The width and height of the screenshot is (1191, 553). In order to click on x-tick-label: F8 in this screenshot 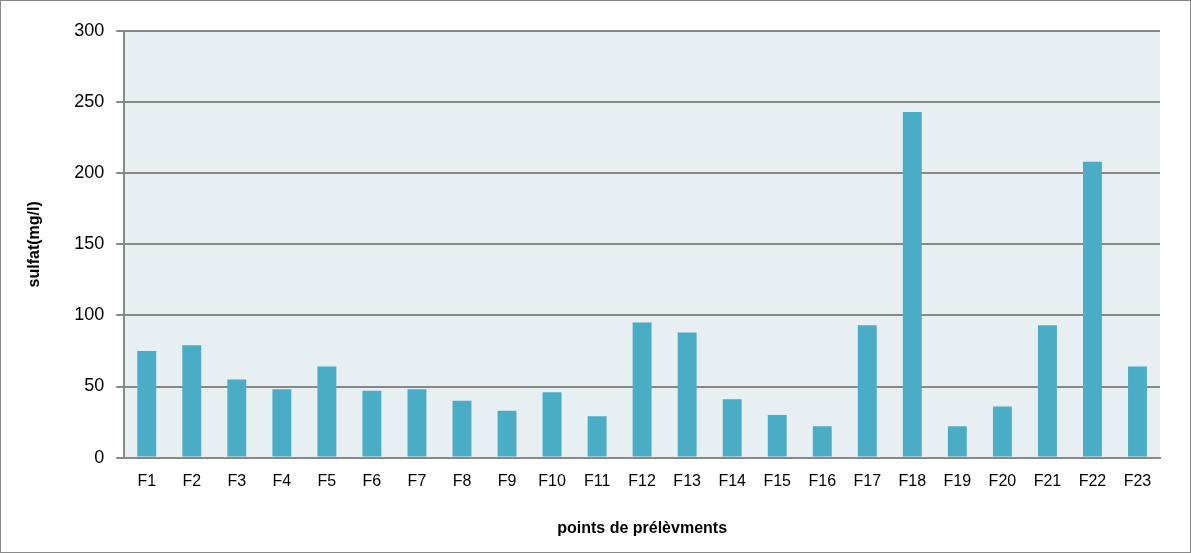, I will do `click(462, 480)`.